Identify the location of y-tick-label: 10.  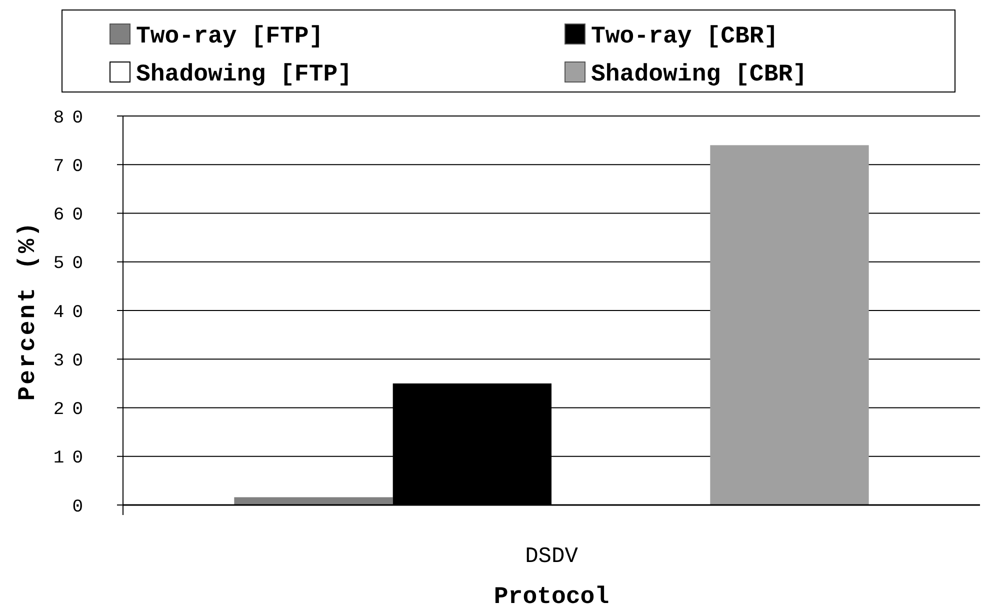
(72, 458).